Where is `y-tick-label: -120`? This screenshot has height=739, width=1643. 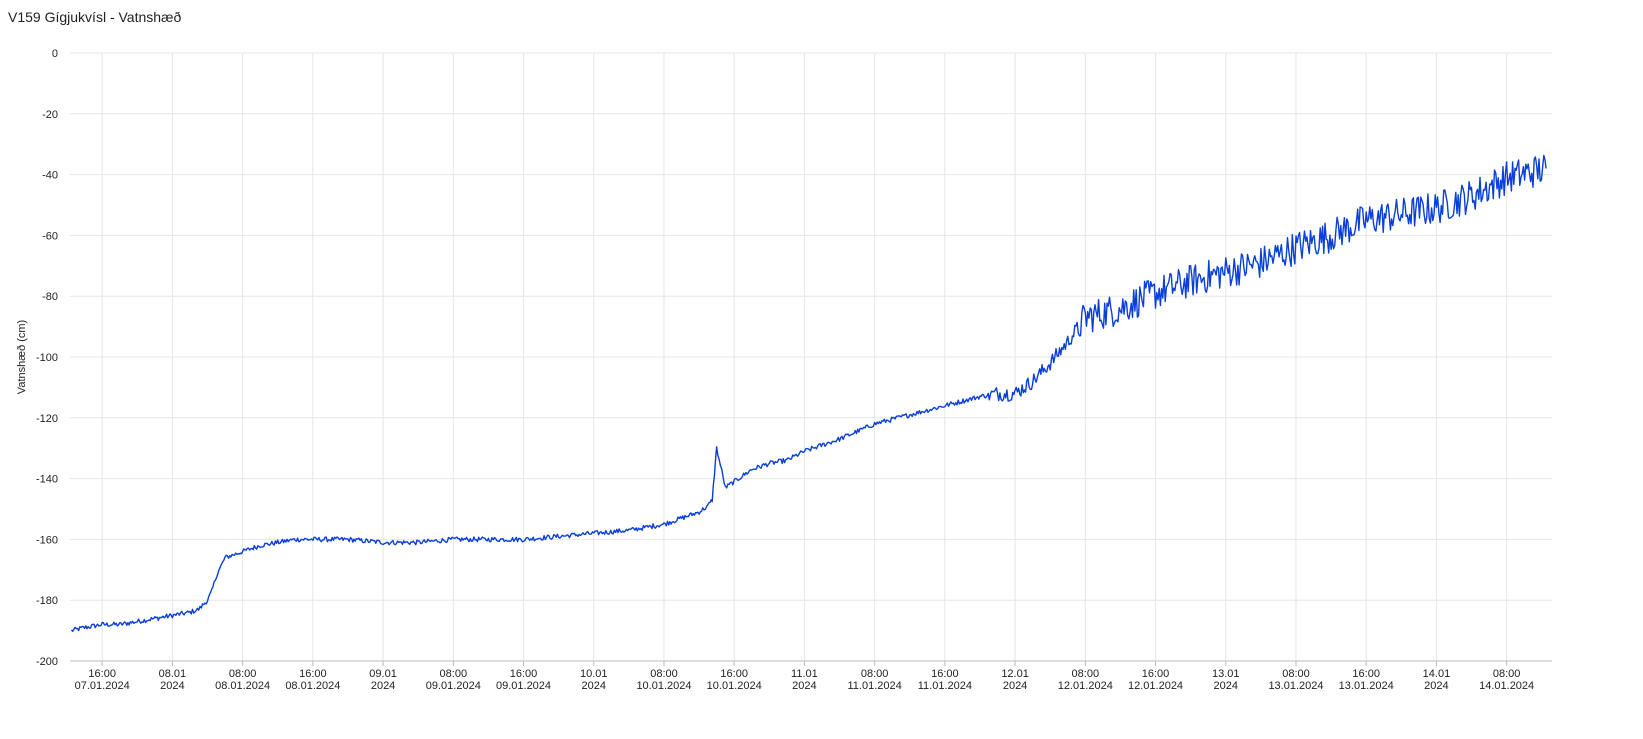 y-tick-label: -120 is located at coordinates (47, 419).